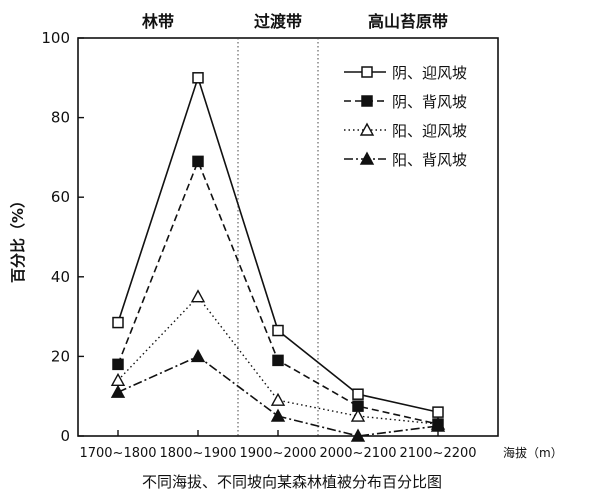  What do you see at coordinates (18, 238) in the screenshot?
I see `y-axis-title: 百分比（%）` at bounding box center [18, 238].